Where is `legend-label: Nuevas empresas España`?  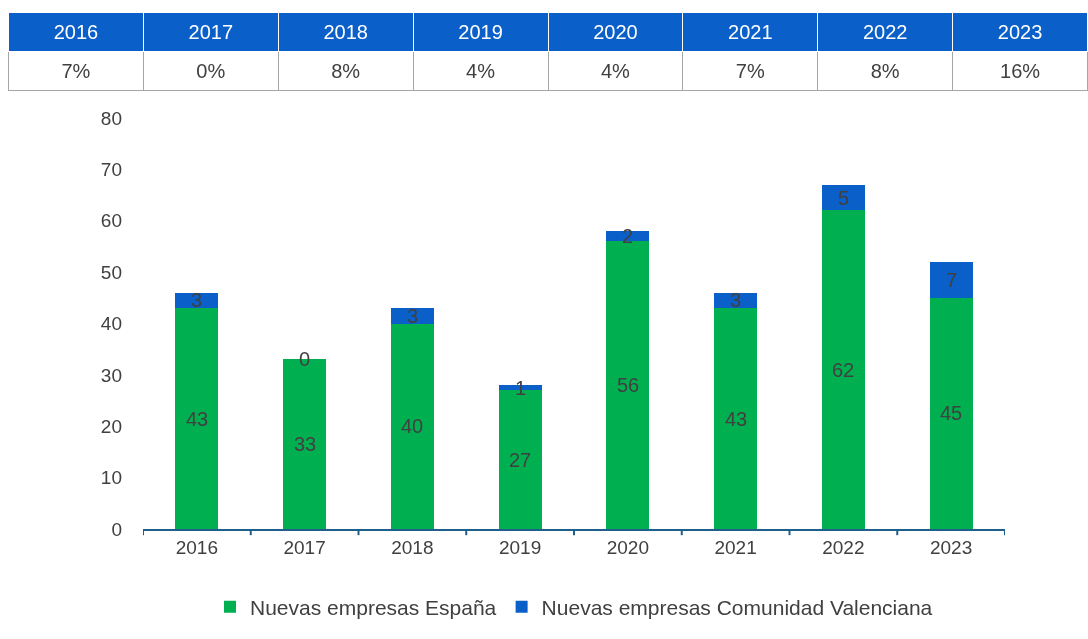
legend-label: Nuevas empresas España is located at coordinates (373, 607).